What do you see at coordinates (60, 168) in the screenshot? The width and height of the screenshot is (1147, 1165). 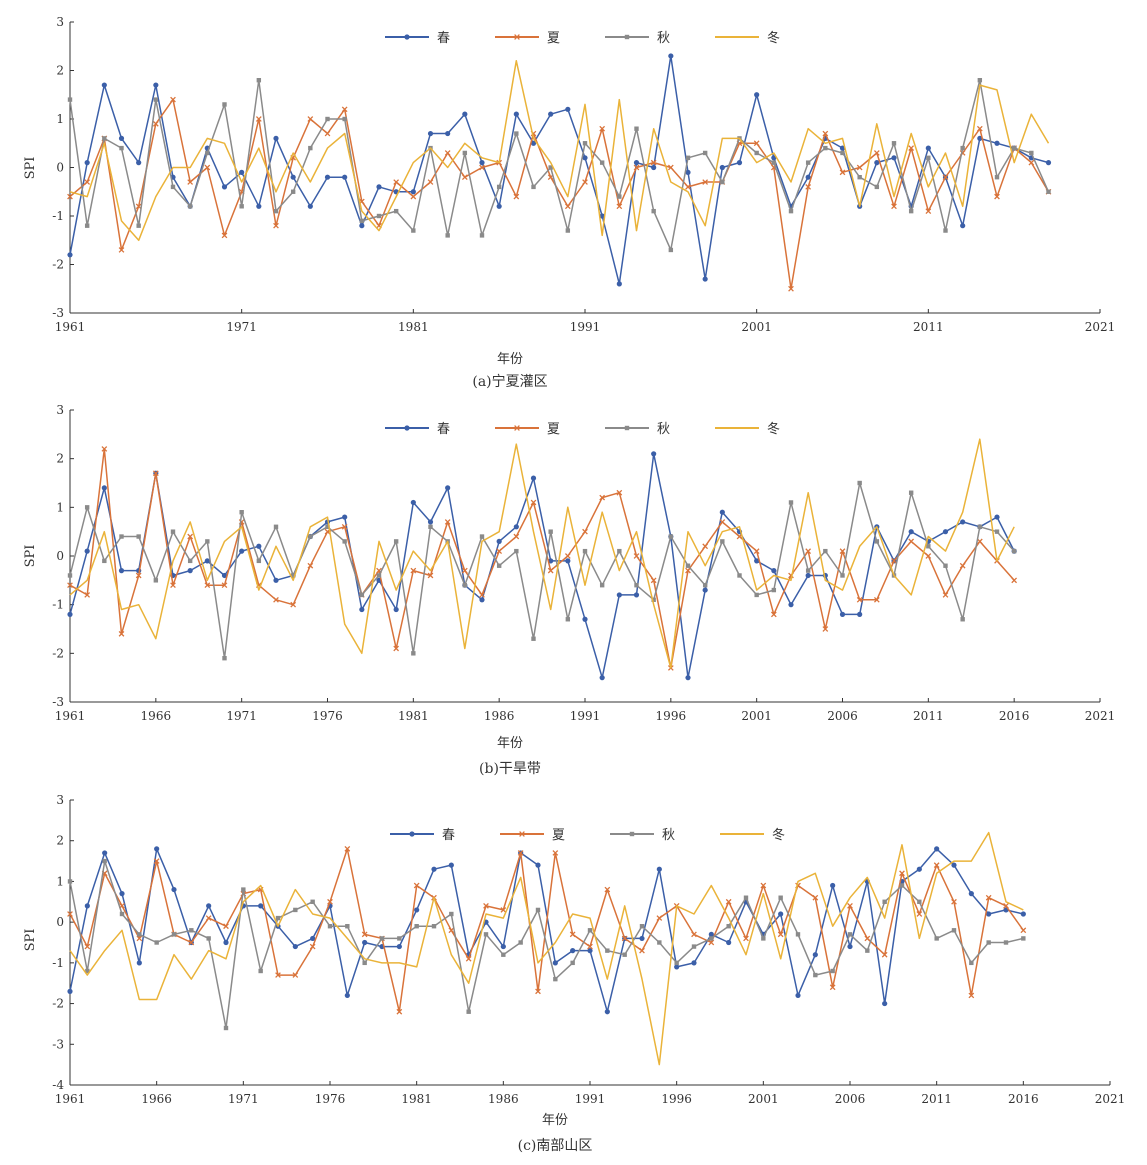 I see `y-tick-label: 0` at bounding box center [60, 168].